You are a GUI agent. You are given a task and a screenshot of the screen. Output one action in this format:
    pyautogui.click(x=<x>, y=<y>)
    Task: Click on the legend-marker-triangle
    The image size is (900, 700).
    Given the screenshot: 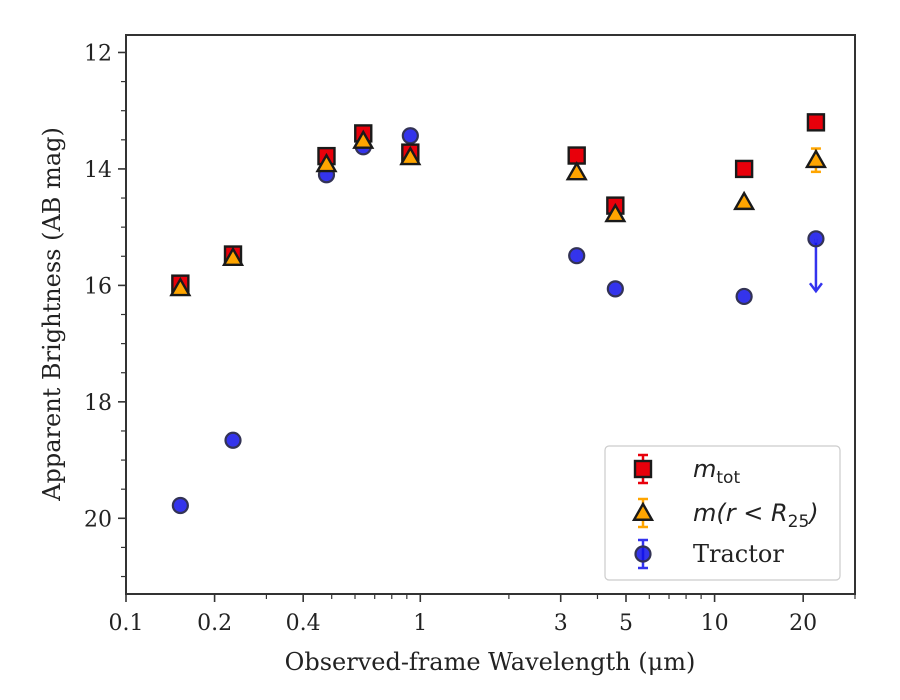 What is the action you would take?
    pyautogui.click(x=643, y=511)
    